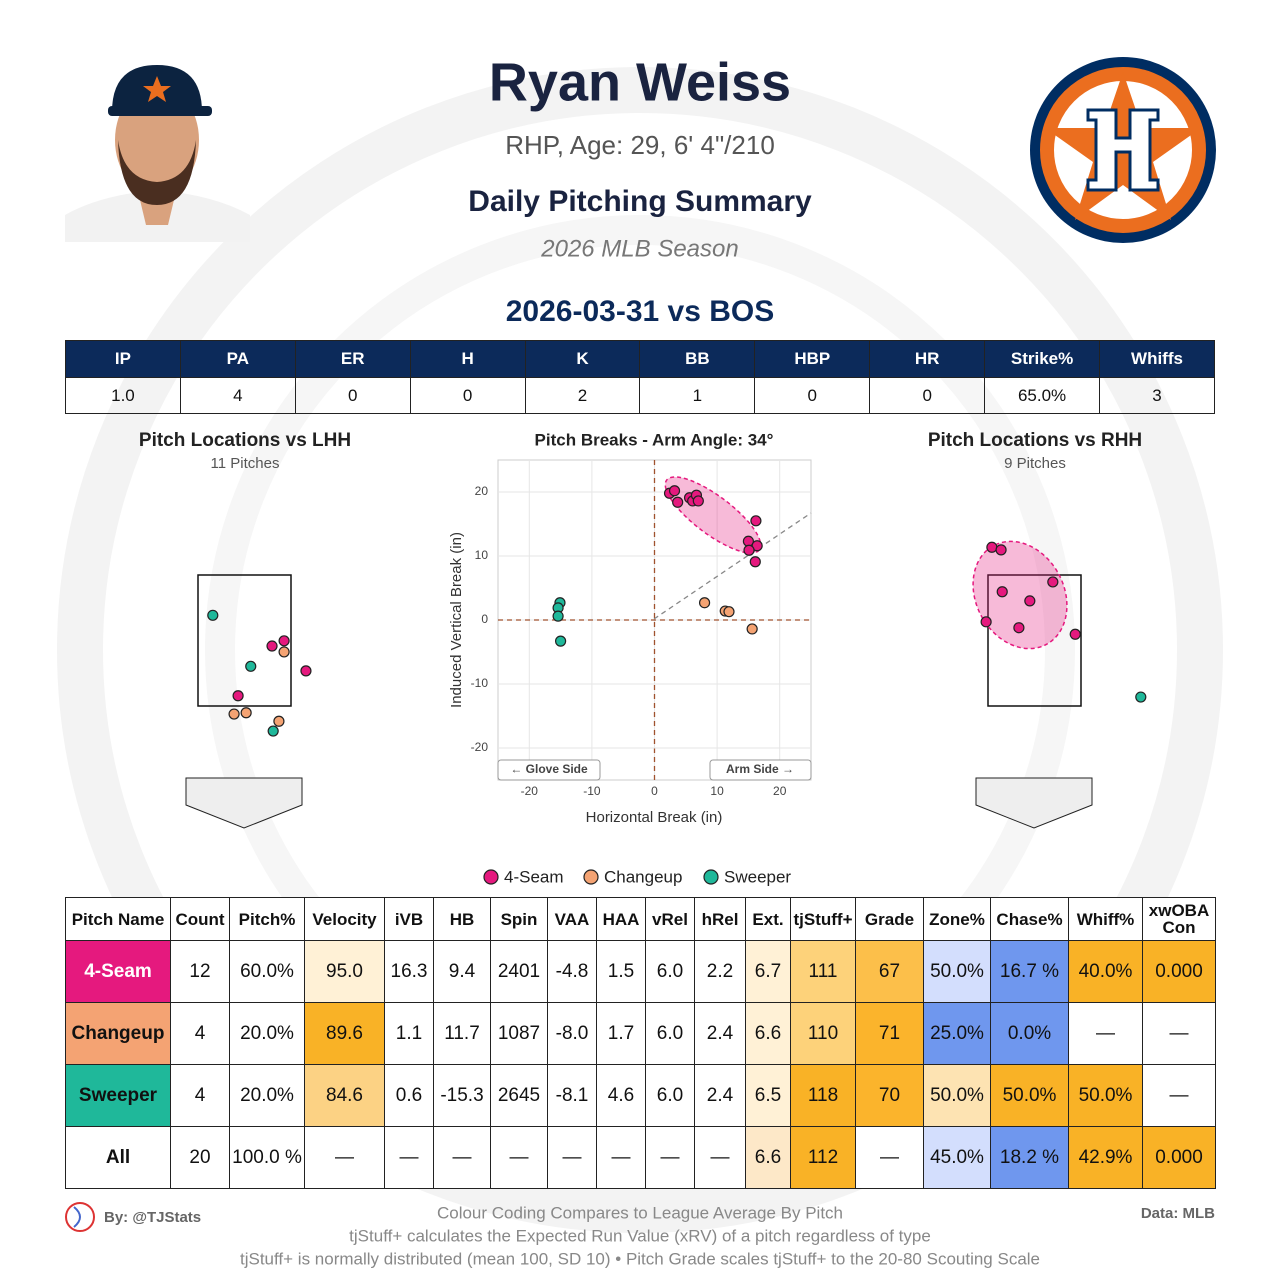 The width and height of the screenshot is (1280, 1280). What do you see at coordinates (118, 1095) in the screenshot?
I see `pitch-name: Sweeper` at bounding box center [118, 1095].